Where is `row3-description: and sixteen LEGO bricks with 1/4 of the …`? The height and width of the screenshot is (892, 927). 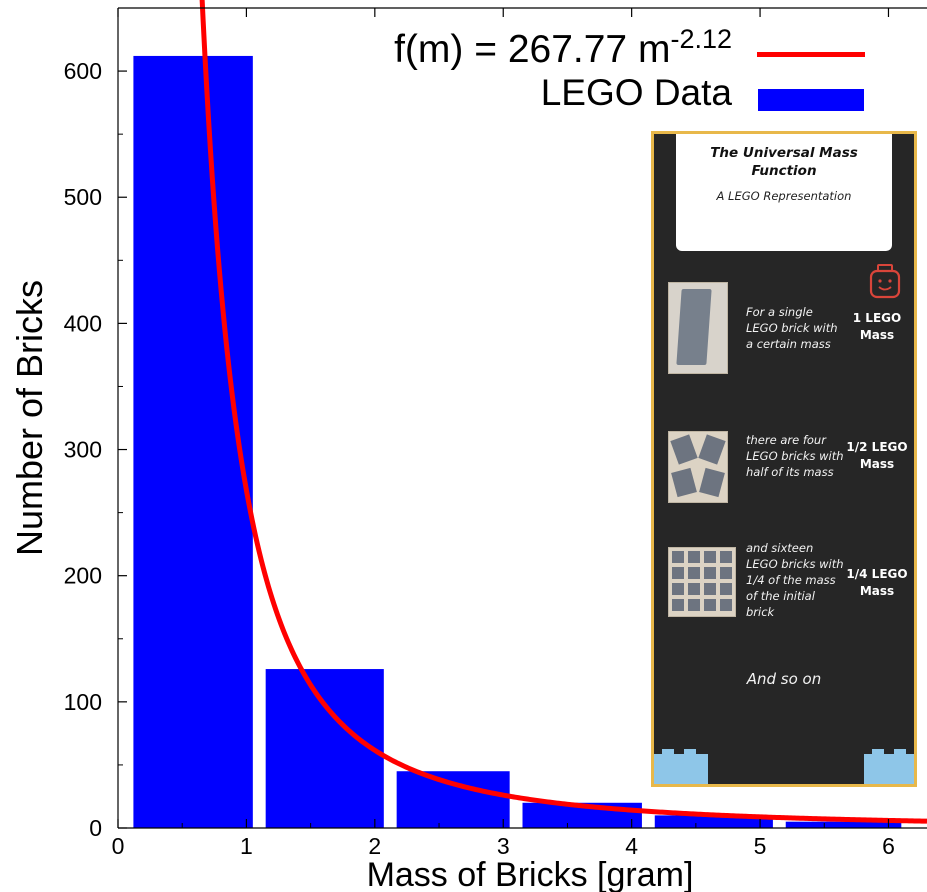 row3-description: and sixteen LEGO bricks with 1/4 of the … is located at coordinates (795, 580).